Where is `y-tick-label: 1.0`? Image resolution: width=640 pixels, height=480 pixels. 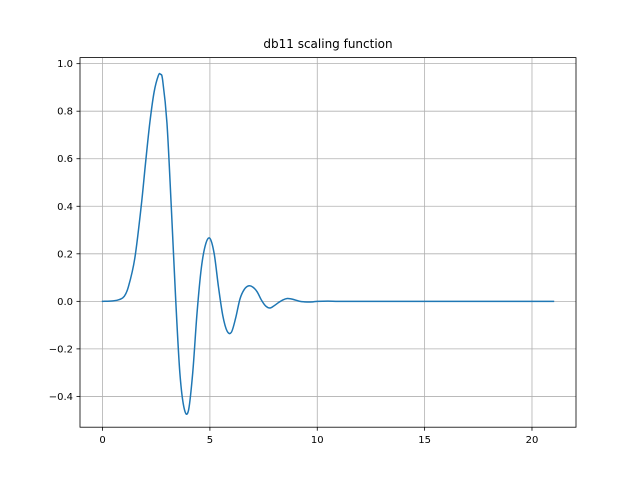 y-tick-label: 1.0 is located at coordinates (65, 64).